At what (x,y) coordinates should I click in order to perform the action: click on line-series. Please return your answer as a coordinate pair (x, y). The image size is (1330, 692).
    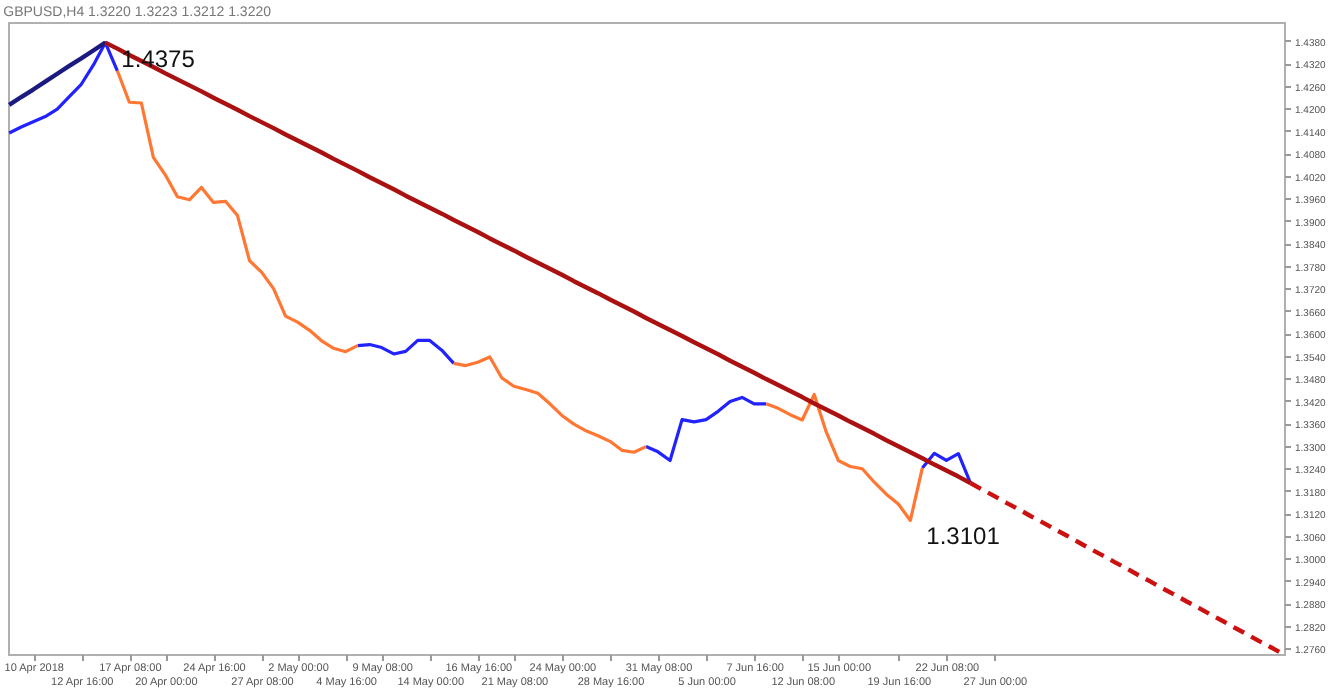
    Looking at the image, I should click on (58, 74).